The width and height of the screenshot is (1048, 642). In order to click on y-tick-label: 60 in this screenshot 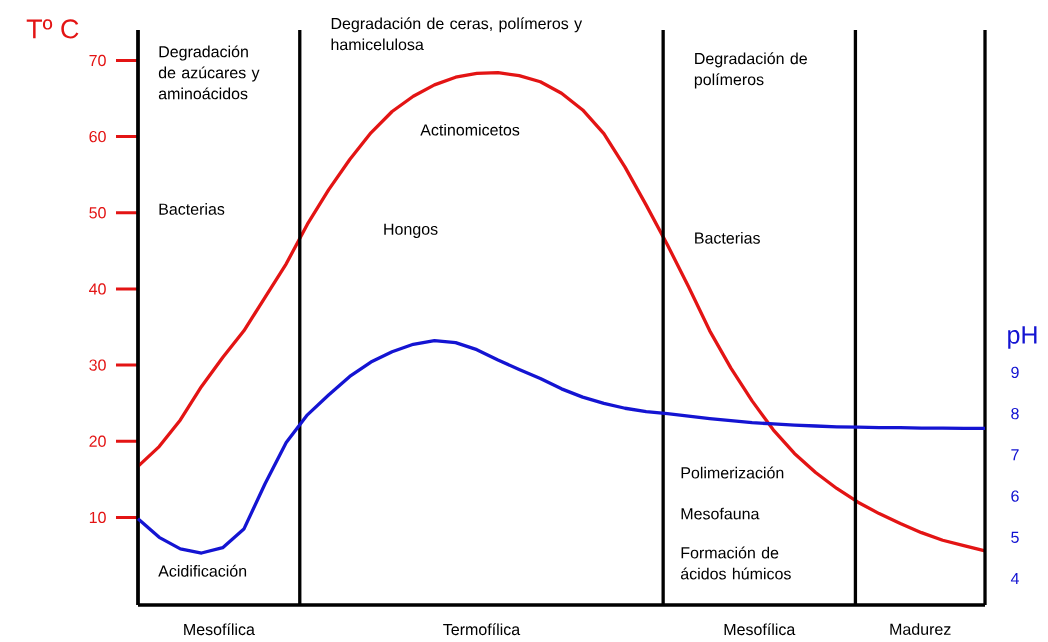, I will do `click(97, 136)`.